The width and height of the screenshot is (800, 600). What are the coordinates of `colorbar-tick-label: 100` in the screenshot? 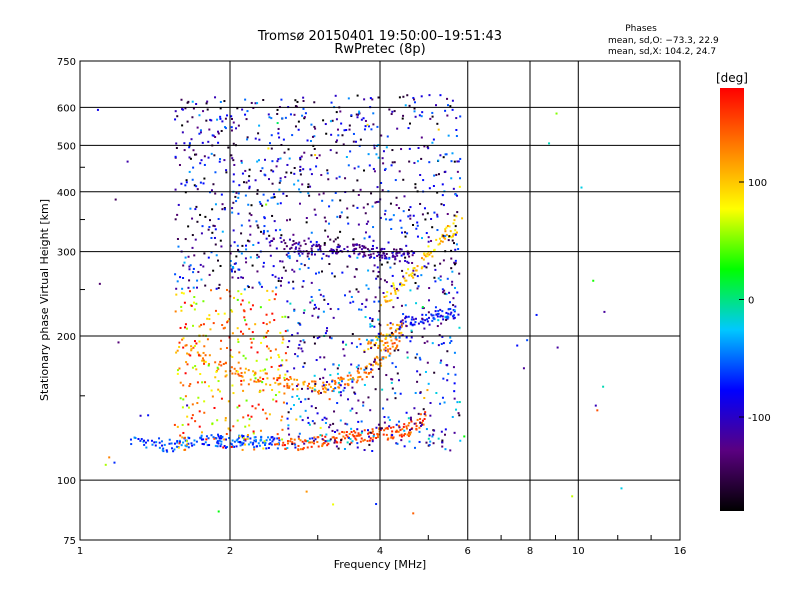 It's located at (757, 183).